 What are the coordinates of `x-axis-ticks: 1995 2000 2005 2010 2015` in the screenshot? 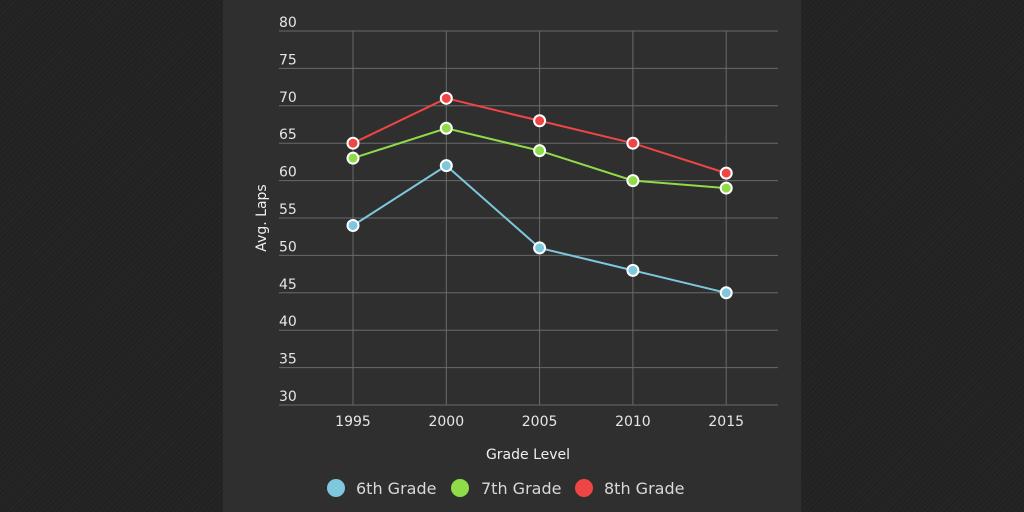 It's located at (539, 422).